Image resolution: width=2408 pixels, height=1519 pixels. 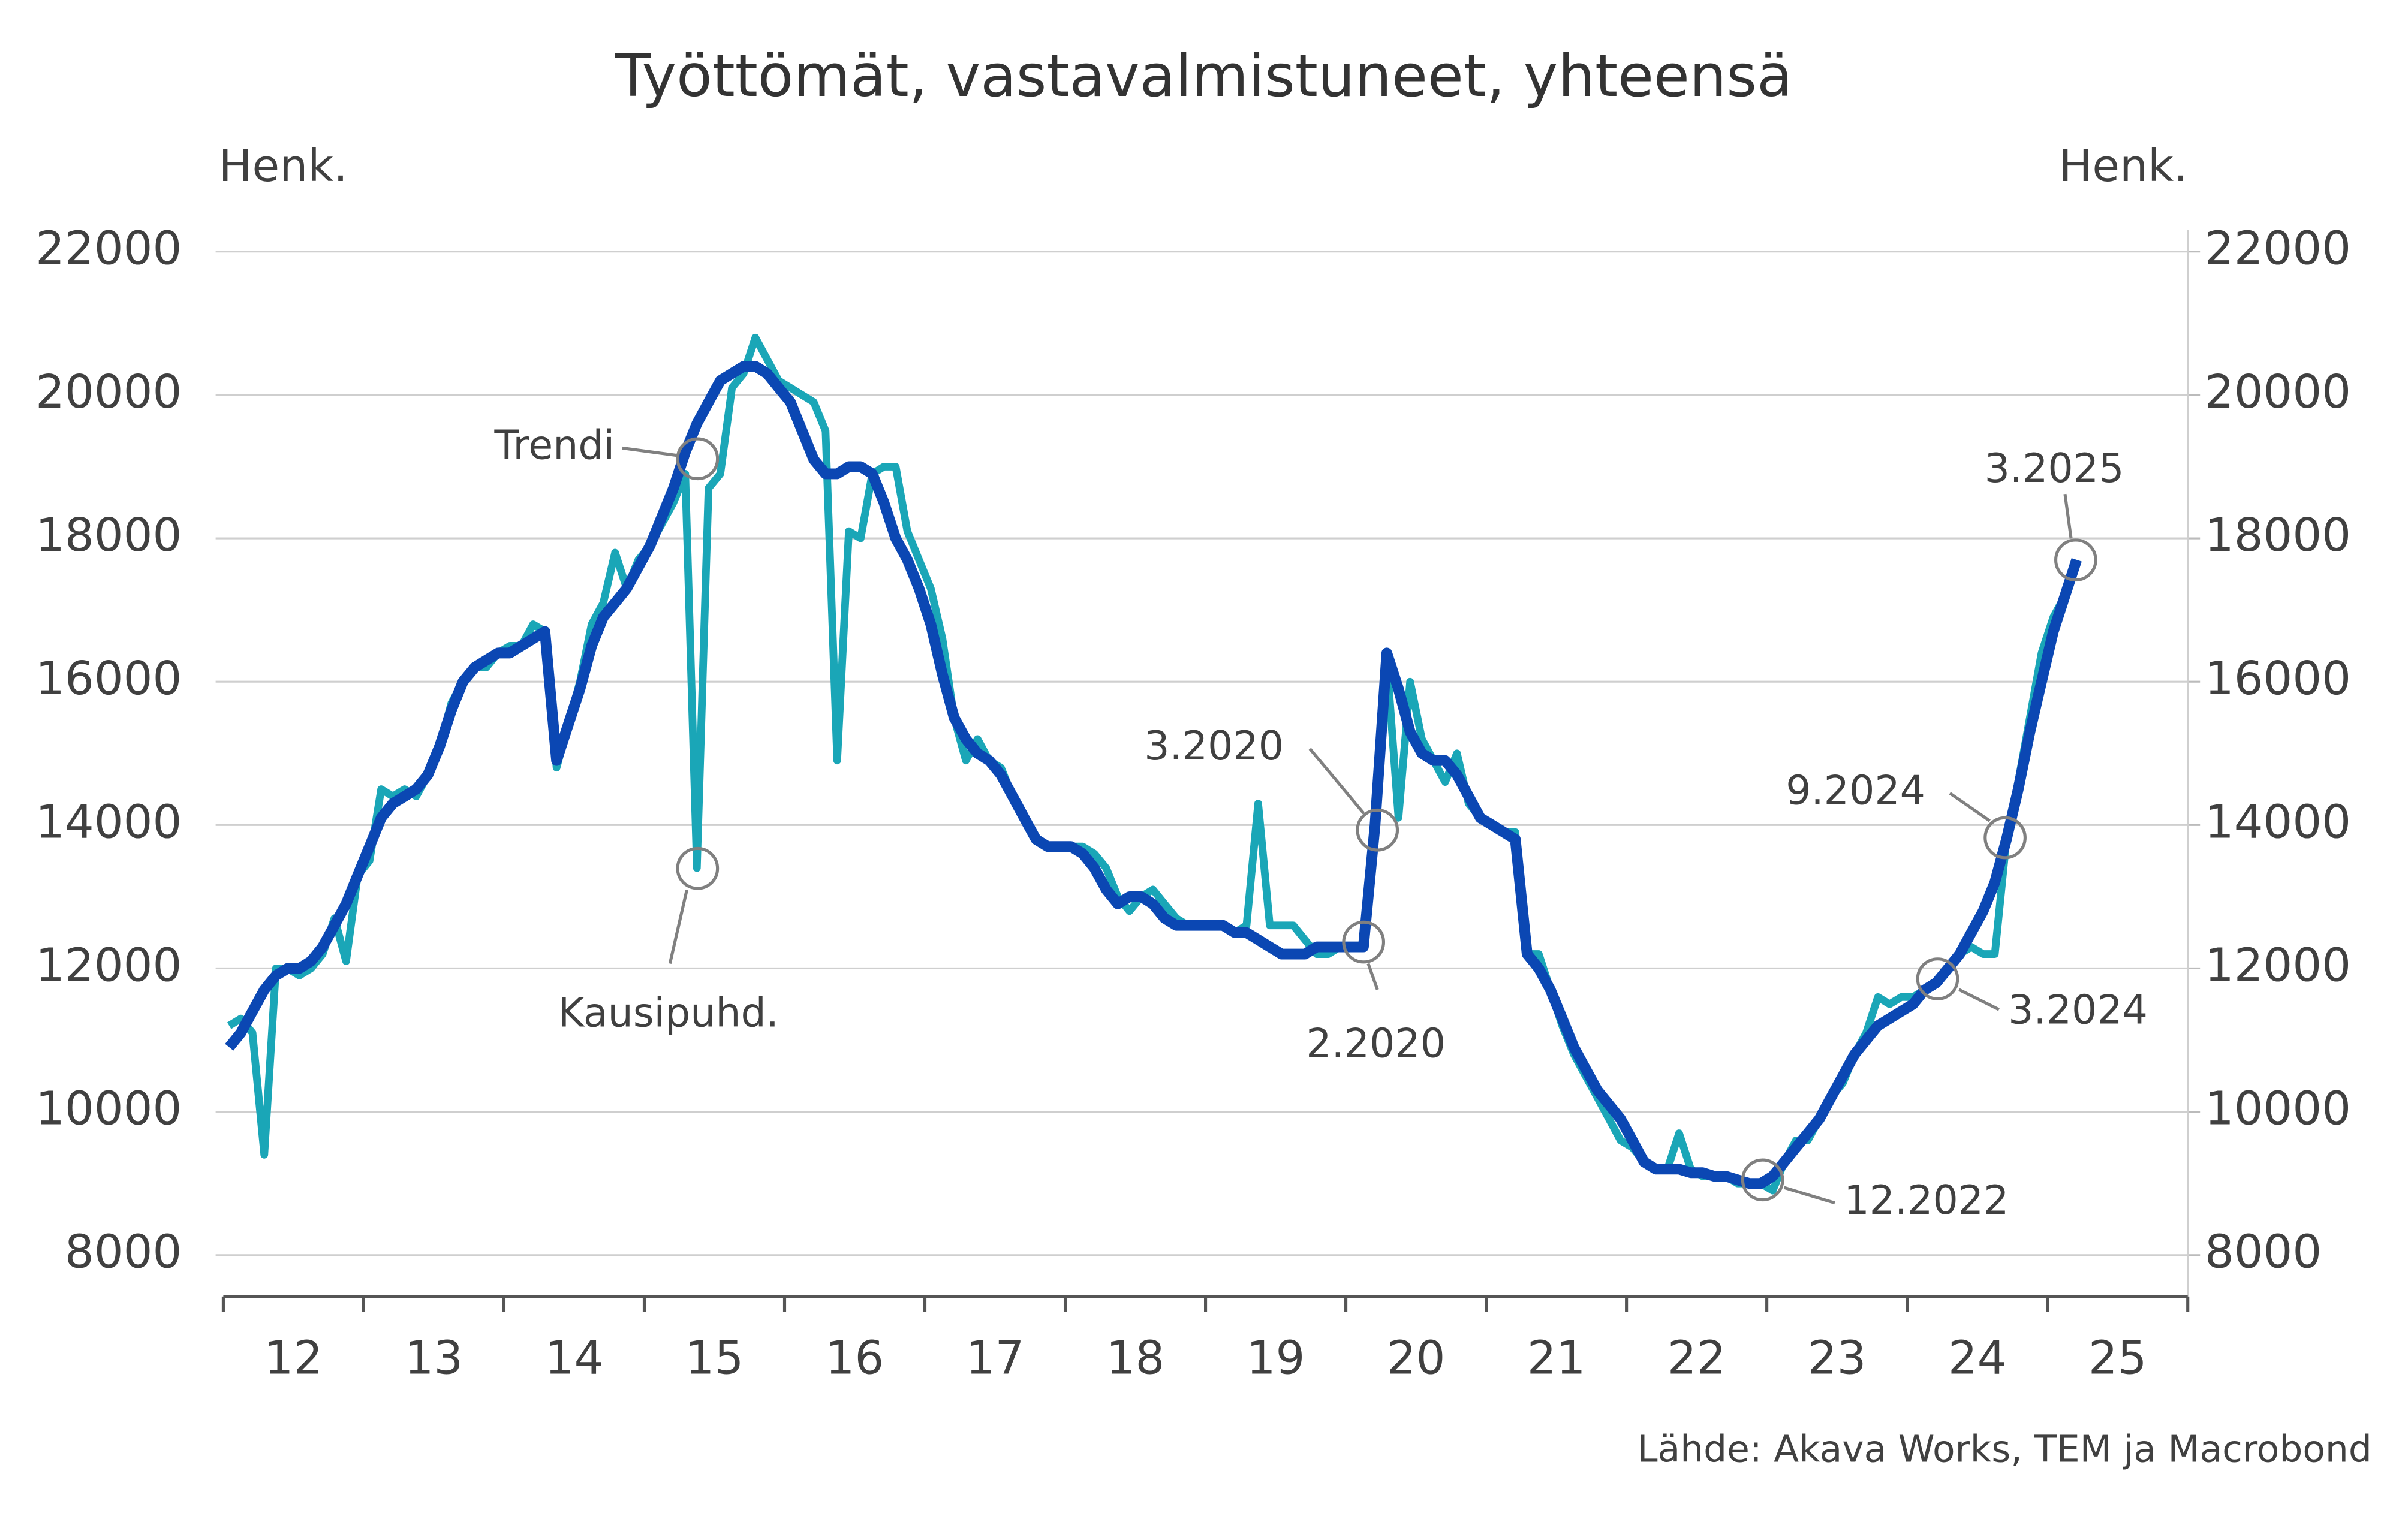 What do you see at coordinates (574, 1358) in the screenshot?
I see `x-tick-label: 14` at bounding box center [574, 1358].